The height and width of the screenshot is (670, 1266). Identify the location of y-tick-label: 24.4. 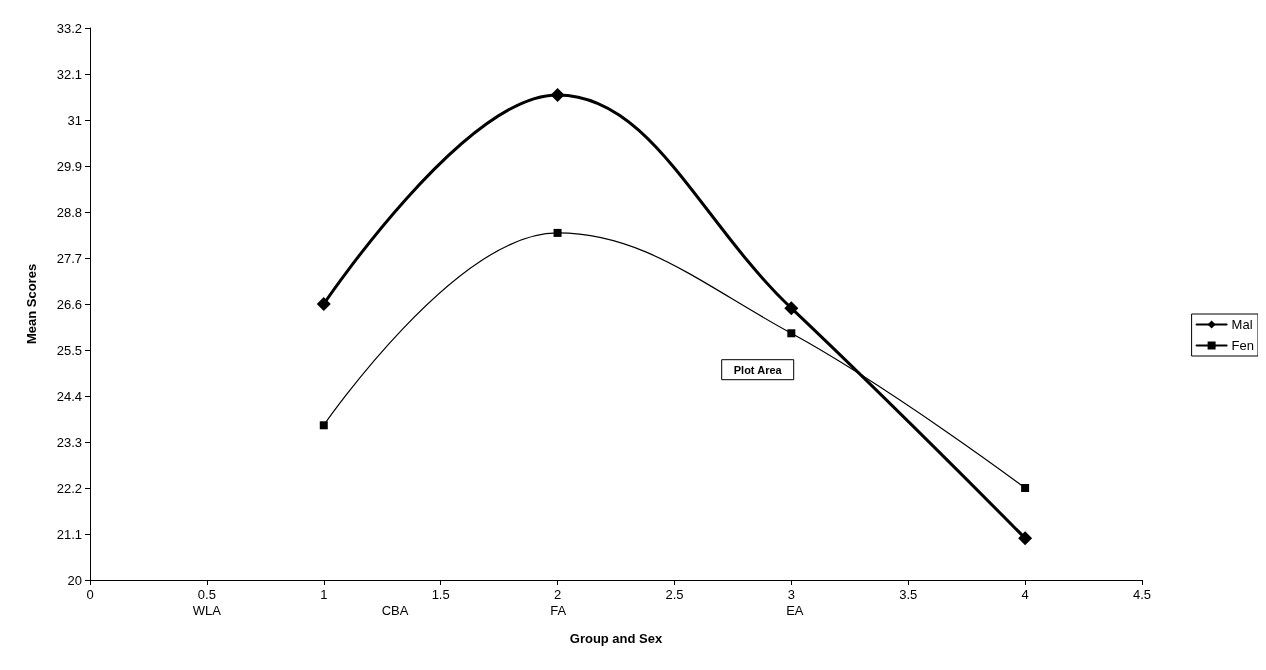
(69, 396).